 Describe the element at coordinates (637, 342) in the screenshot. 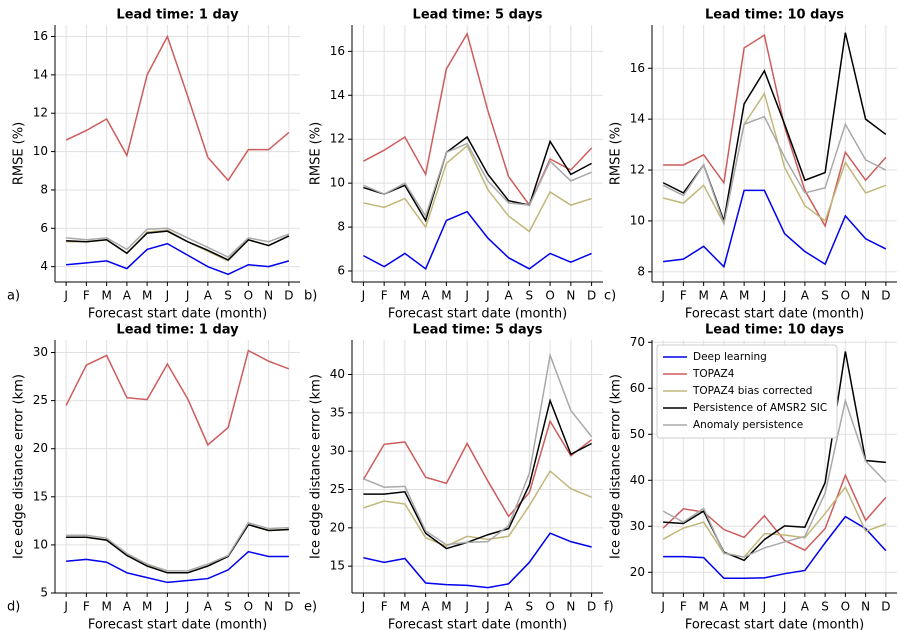

I see `y-tick-label: 70` at that location.